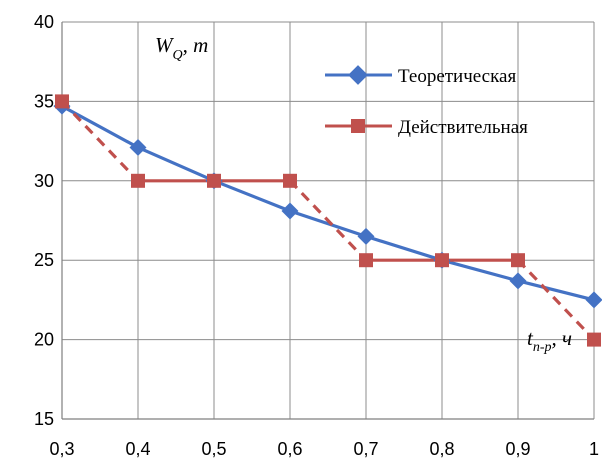 Image resolution: width=602 pixels, height=467 pixels. I want to click on x-tick-label: 0,5, so click(213, 449).